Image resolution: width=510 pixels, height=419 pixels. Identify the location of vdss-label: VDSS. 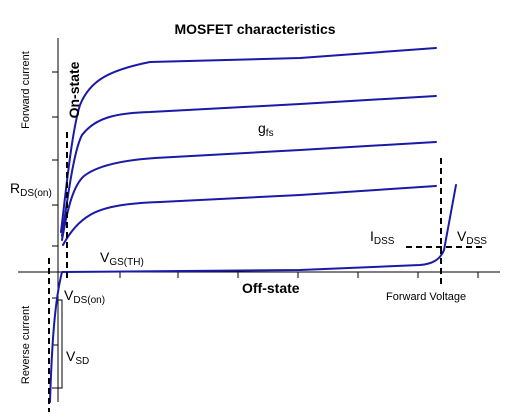
(472, 237).